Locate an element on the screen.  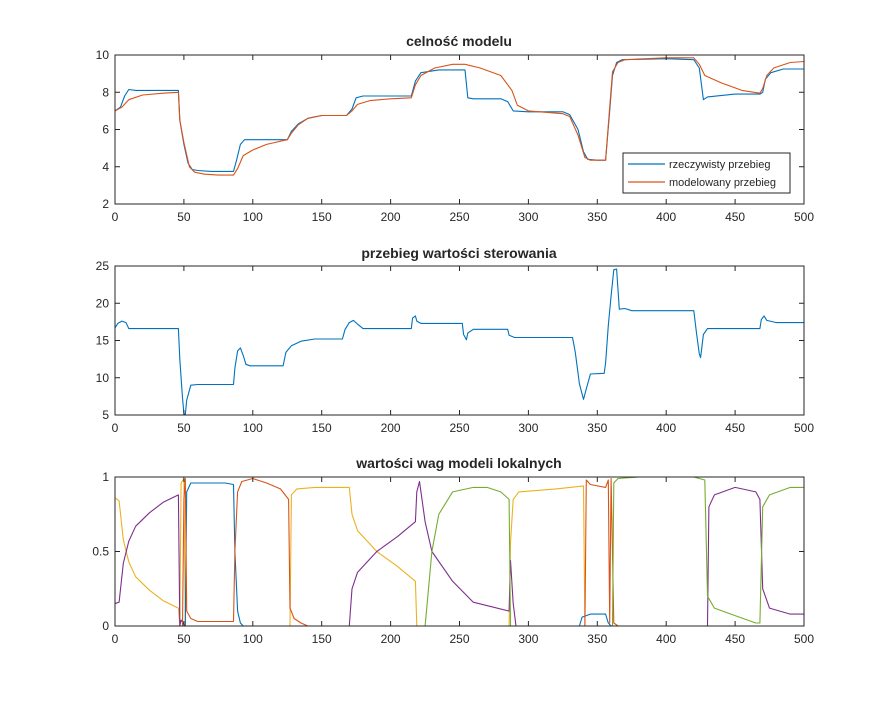
legend-label-real: rzeczywisty przebieg is located at coordinates (719, 165).